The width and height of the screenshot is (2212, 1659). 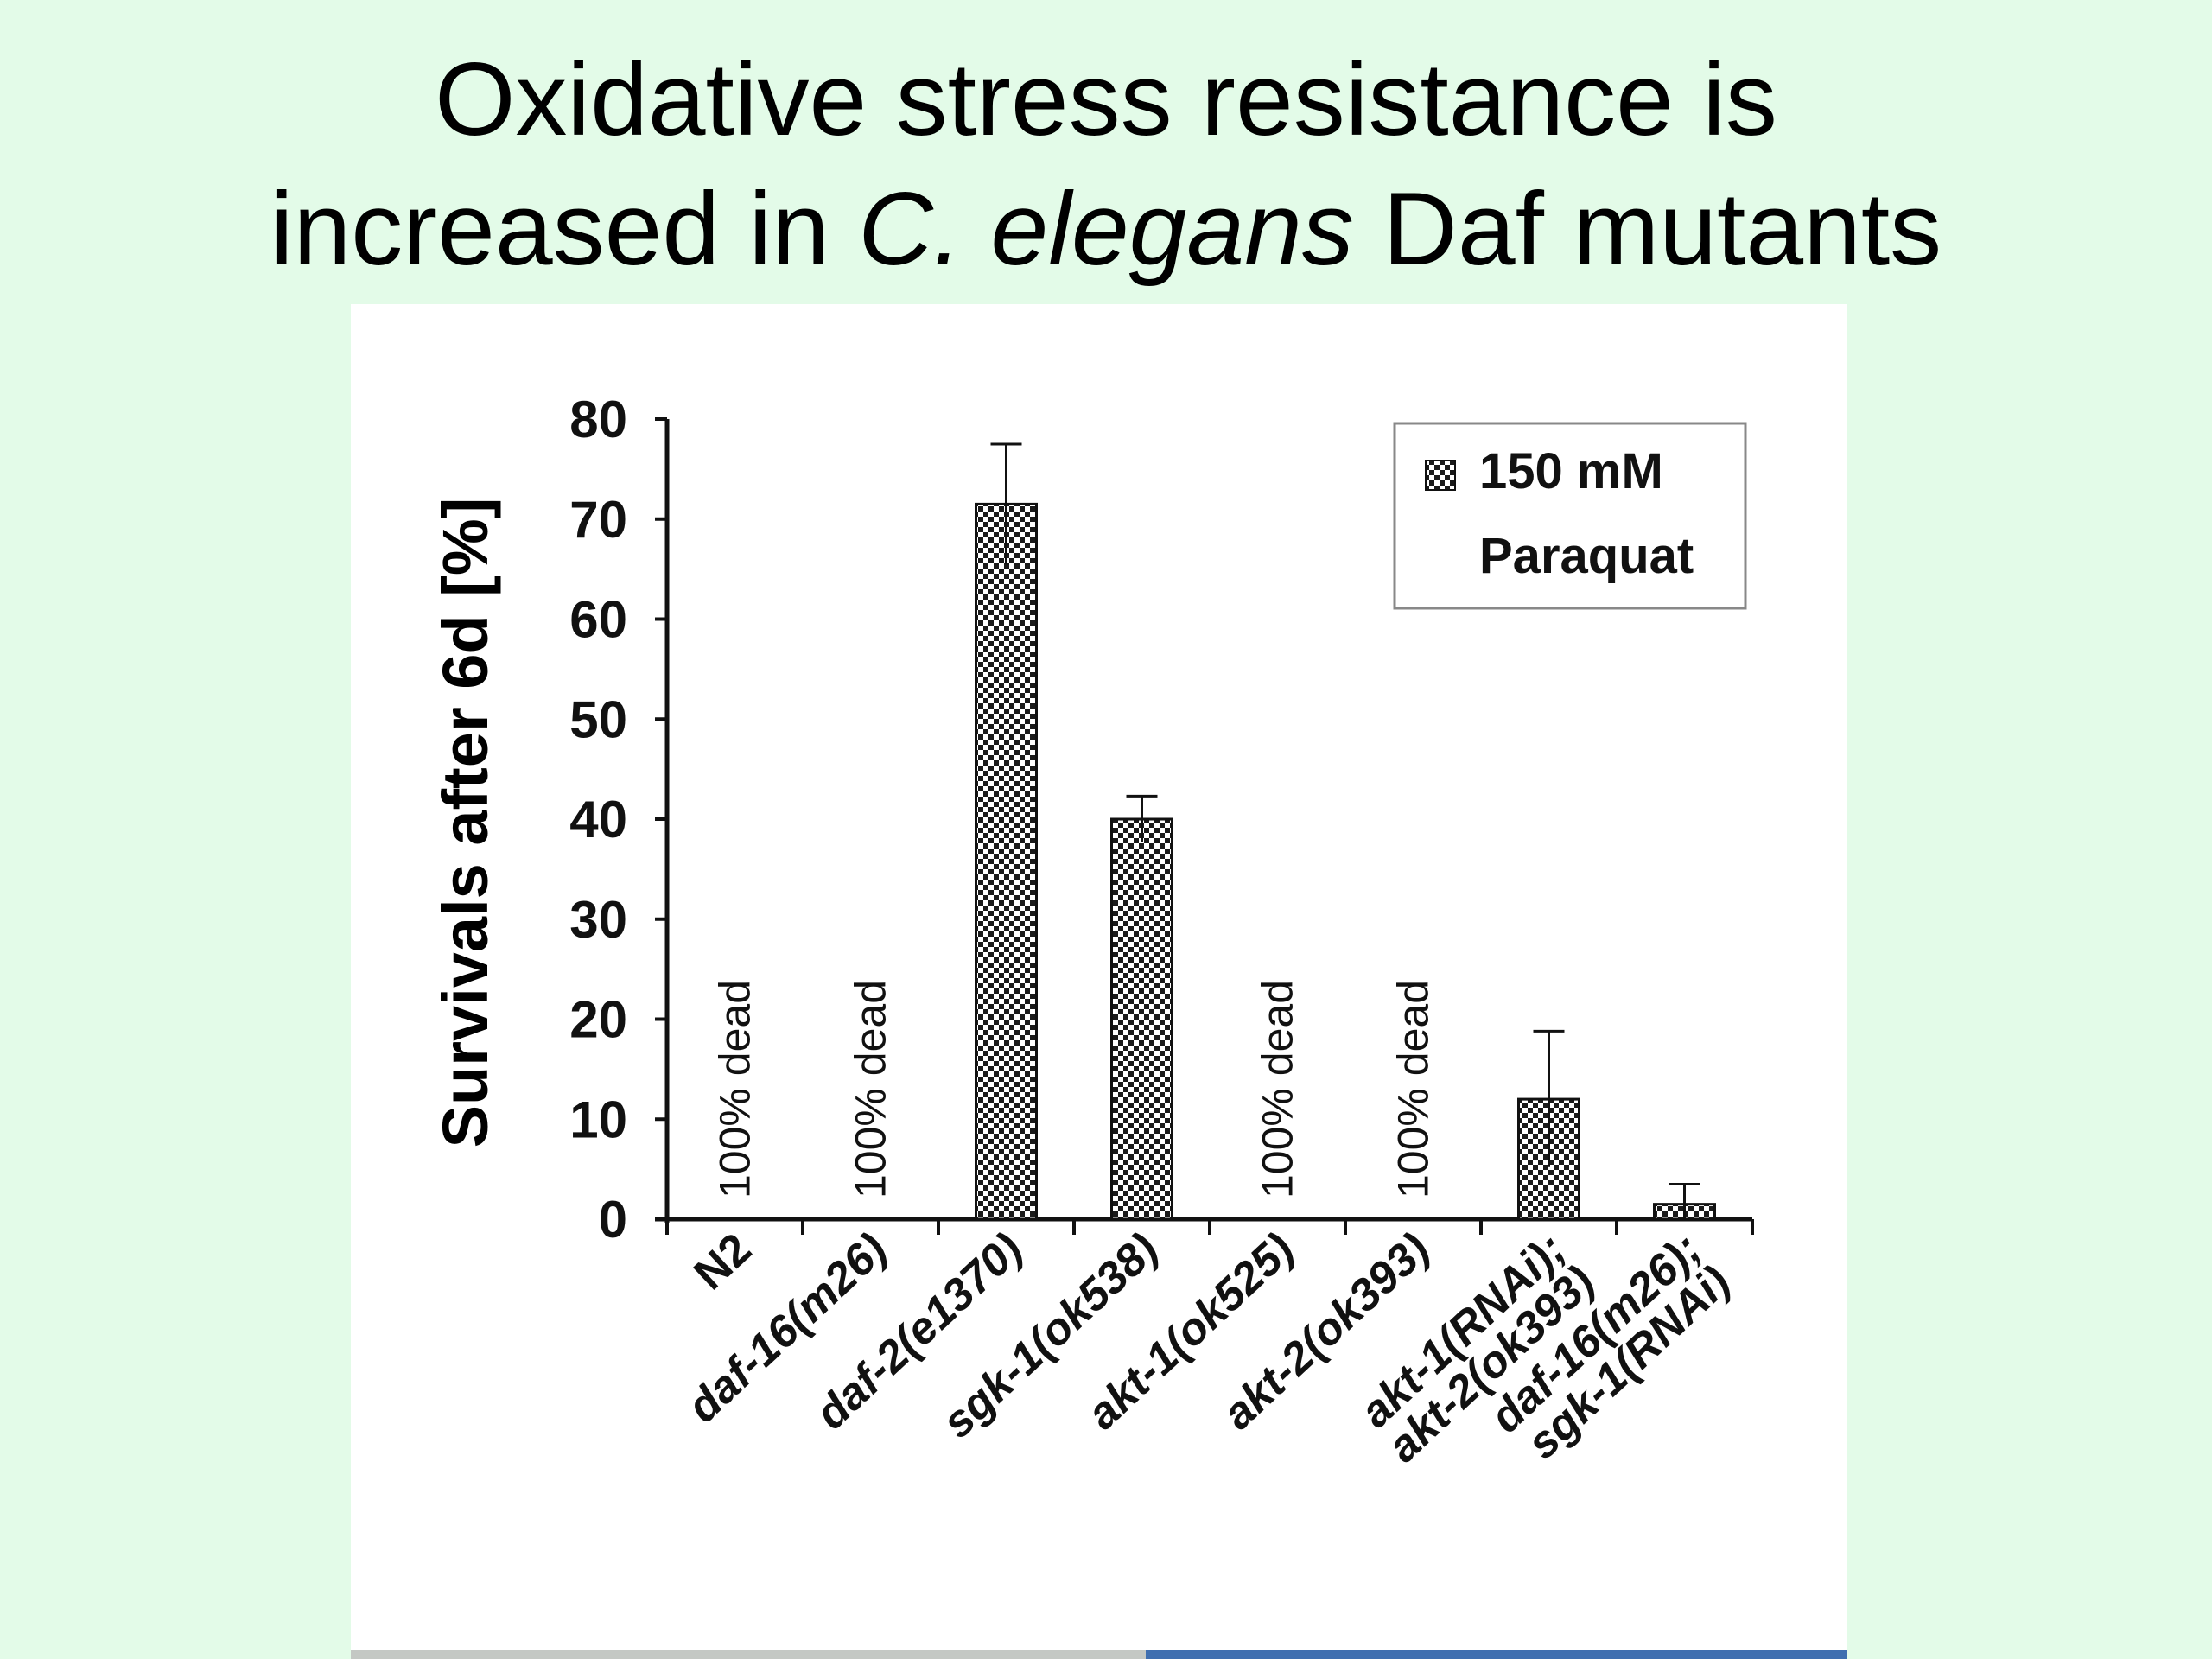 What do you see at coordinates (598, 520) in the screenshot?
I see `y-tick-label: 70` at bounding box center [598, 520].